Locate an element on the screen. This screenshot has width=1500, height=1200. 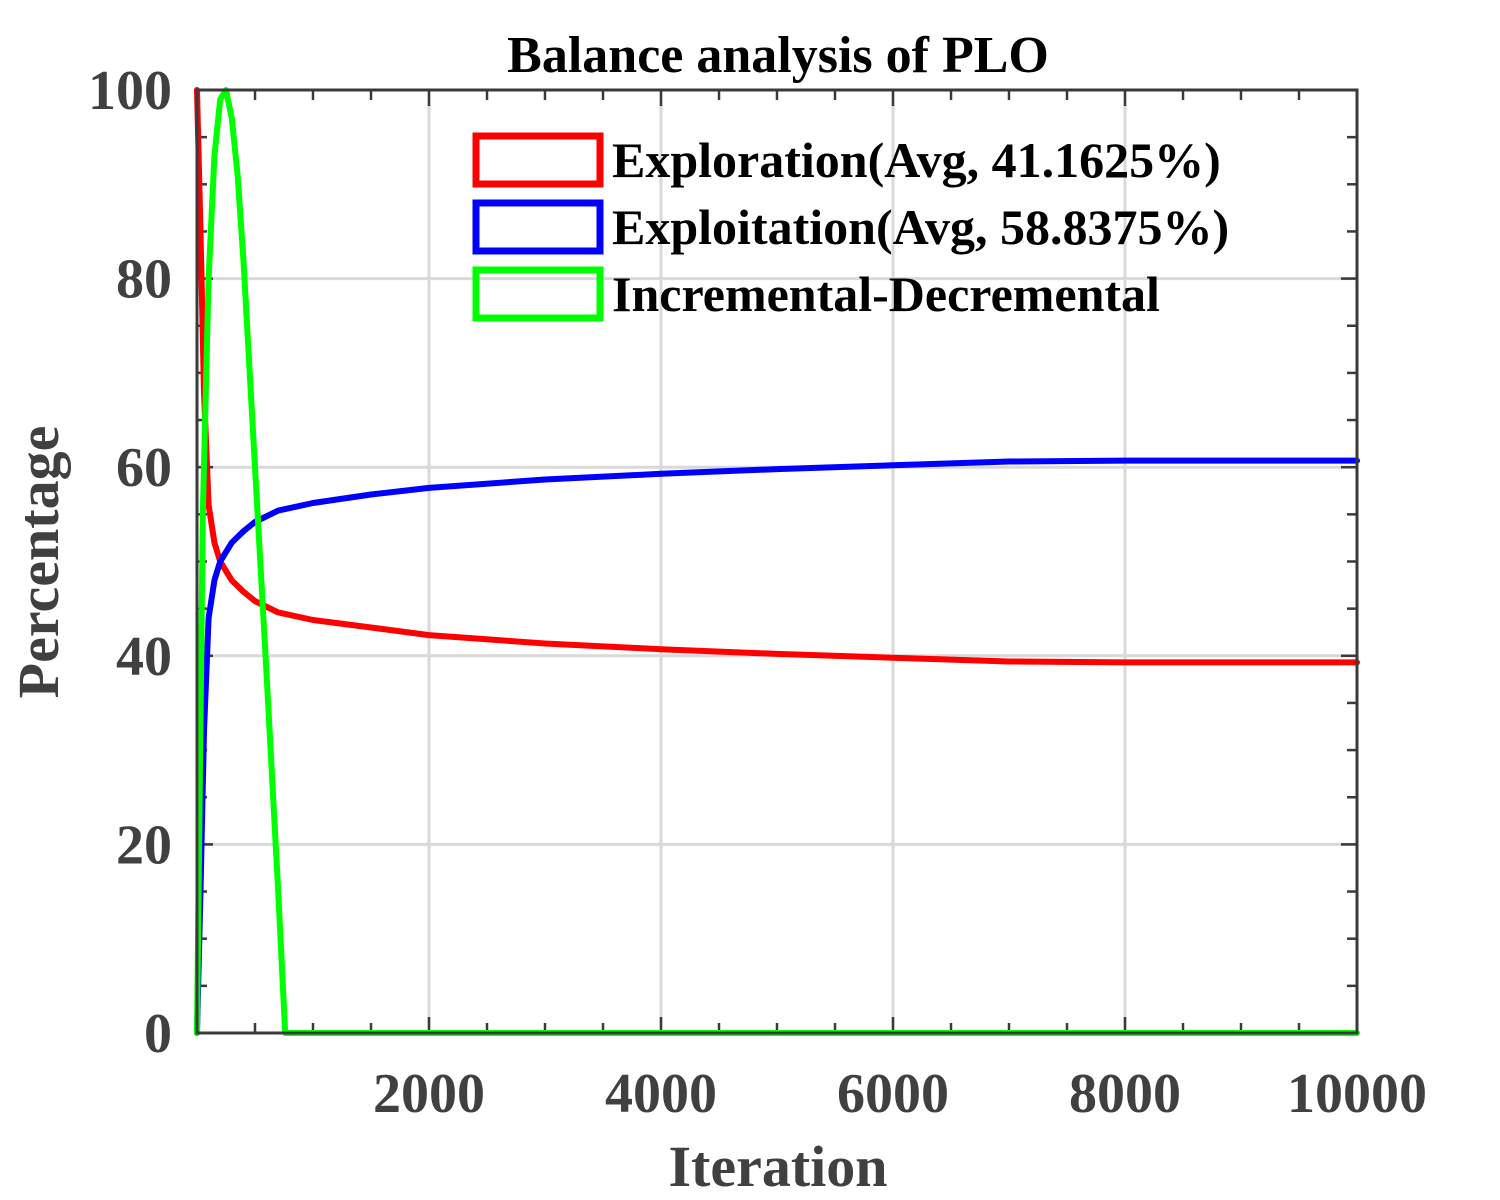
y-tick-label: 80 is located at coordinates (144, 280).